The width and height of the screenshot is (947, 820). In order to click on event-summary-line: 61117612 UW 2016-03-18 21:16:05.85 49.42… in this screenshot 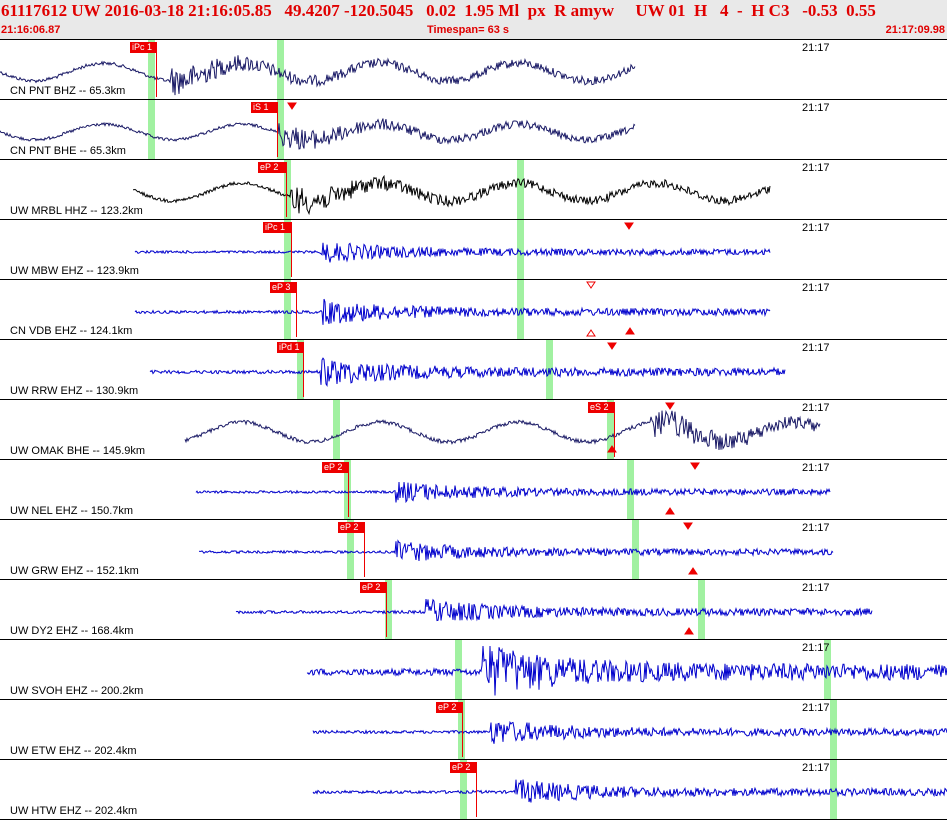, I will do `click(438, 10)`.